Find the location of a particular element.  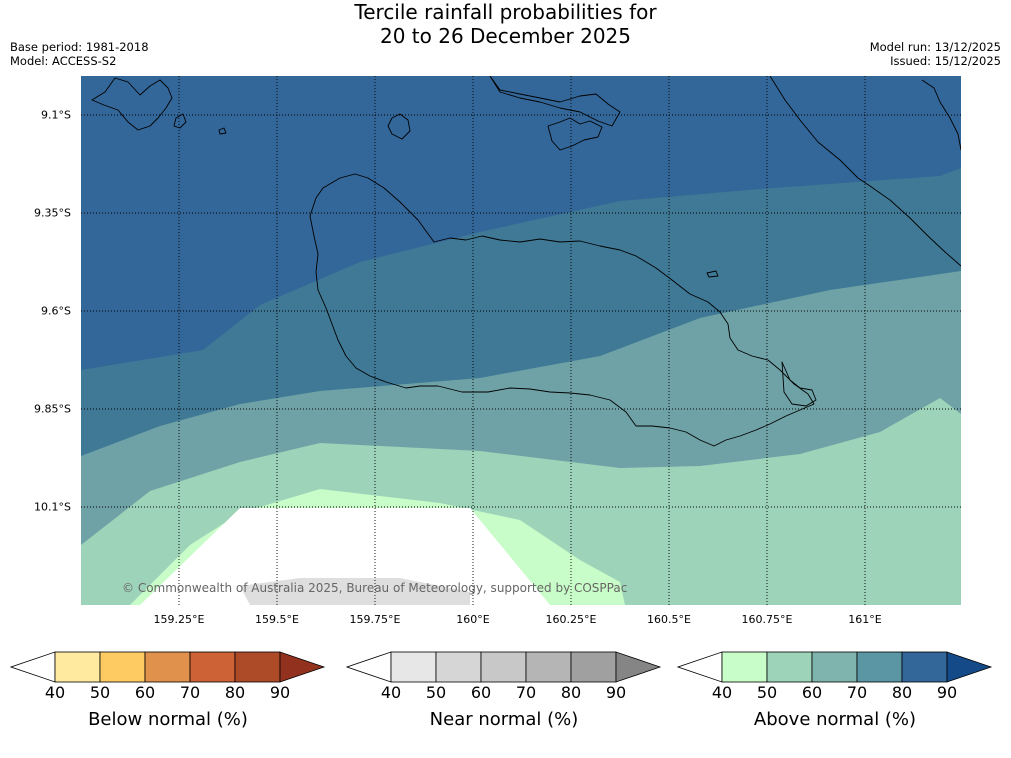

lat-label: 9.35°S is located at coordinates (52, 213).